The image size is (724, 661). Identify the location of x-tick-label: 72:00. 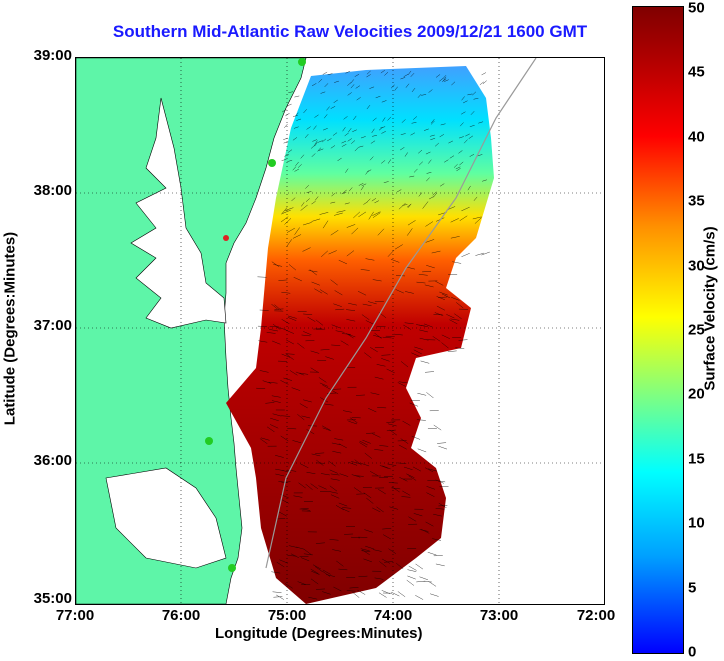
(596, 615).